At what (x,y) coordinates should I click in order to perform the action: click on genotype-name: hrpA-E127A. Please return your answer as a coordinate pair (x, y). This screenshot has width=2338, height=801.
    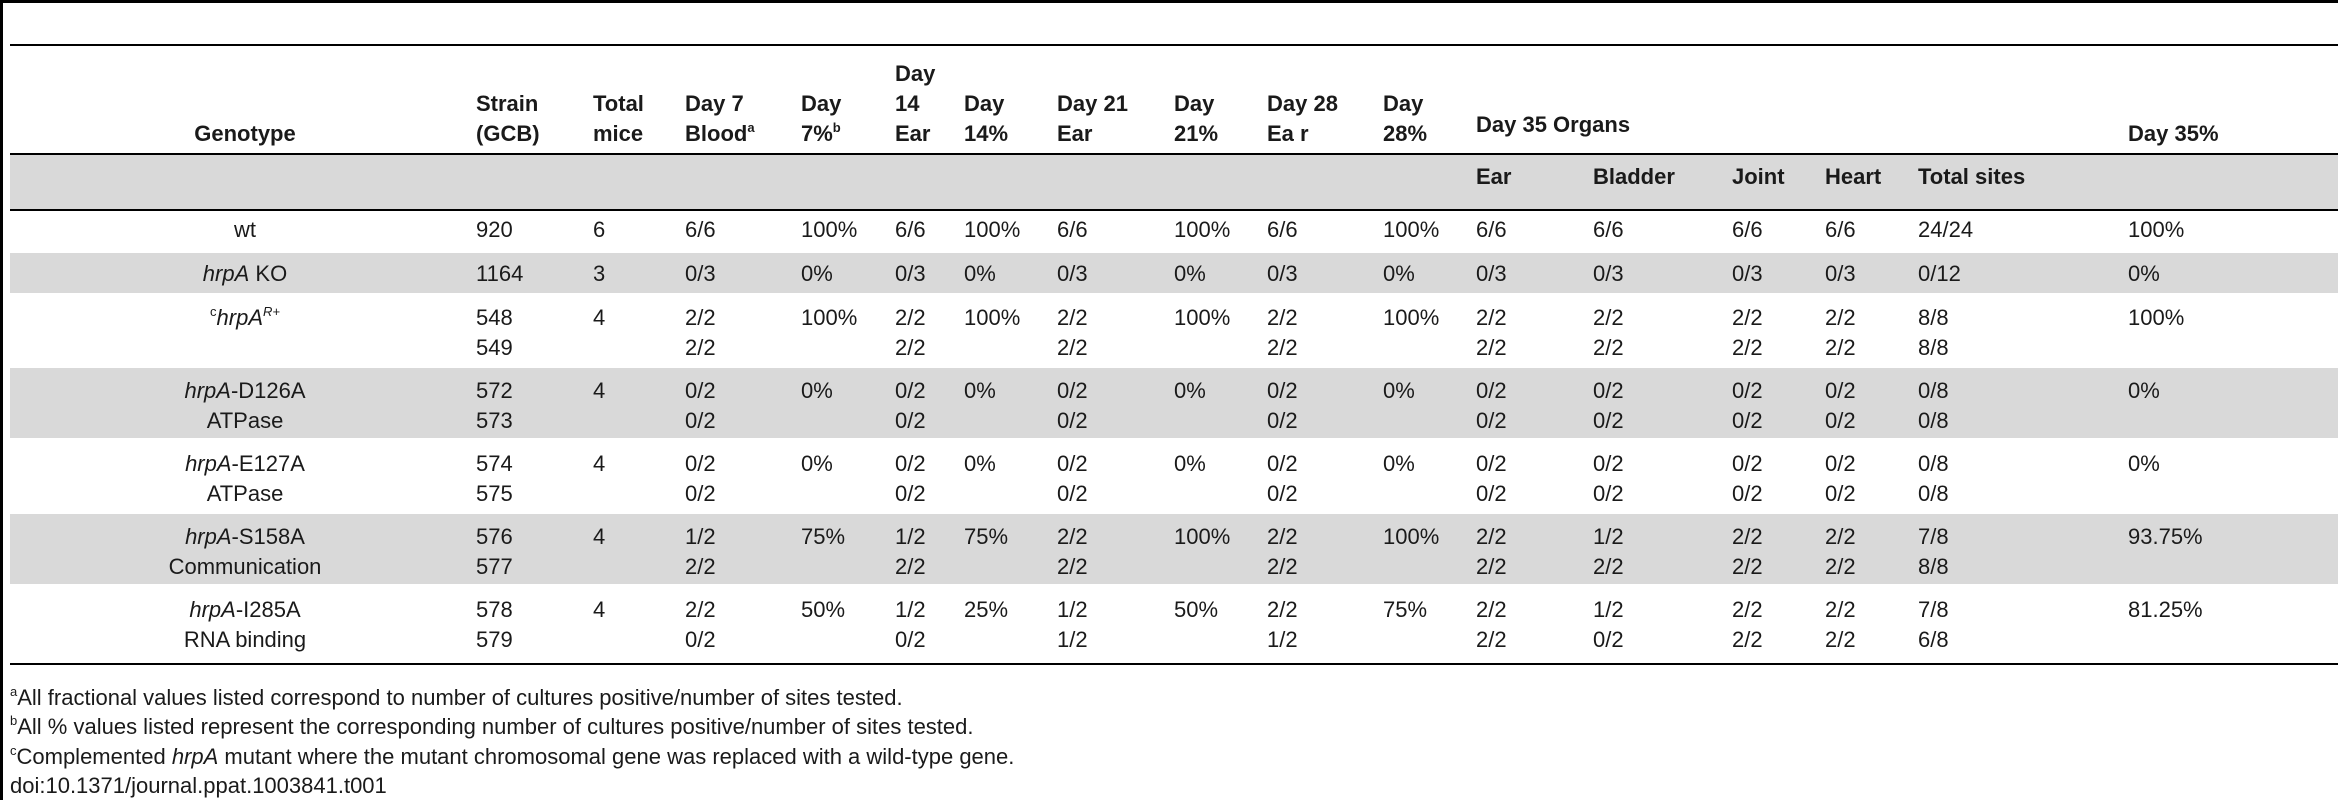
    Looking at the image, I should click on (245, 464).